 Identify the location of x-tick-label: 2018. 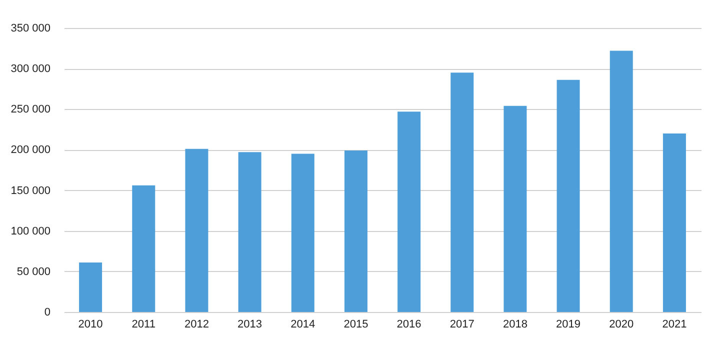
(515, 324).